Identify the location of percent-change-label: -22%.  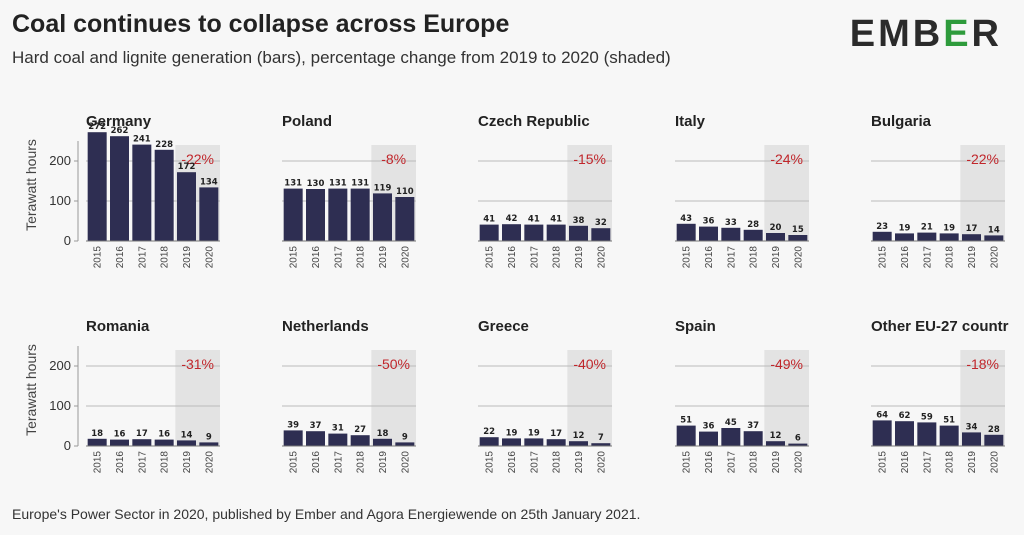
(982, 159).